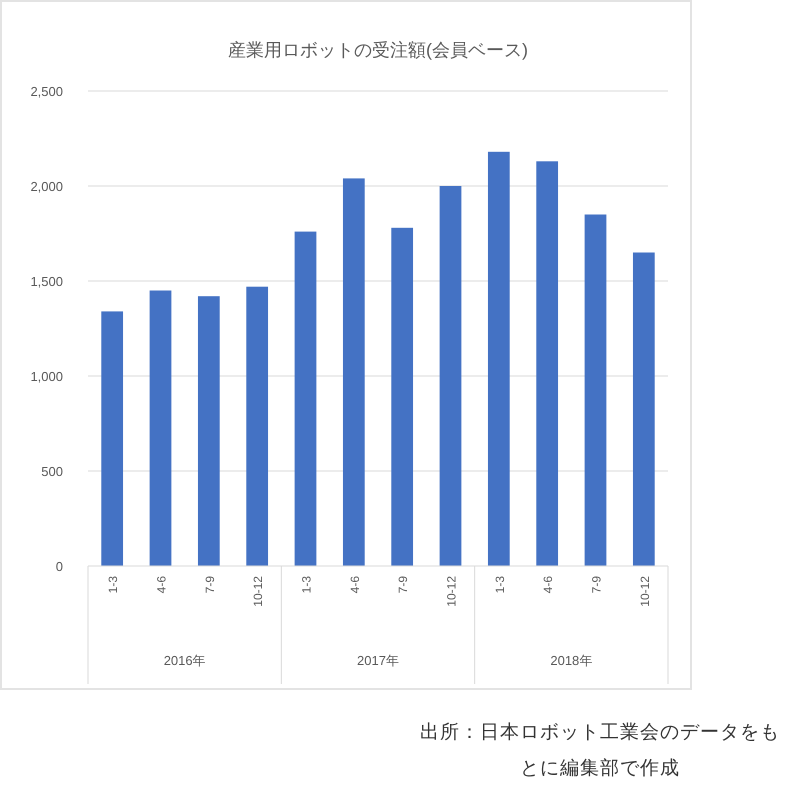 This screenshot has width=800, height=806. What do you see at coordinates (378, 660) in the screenshot?
I see `text: 2017年` at bounding box center [378, 660].